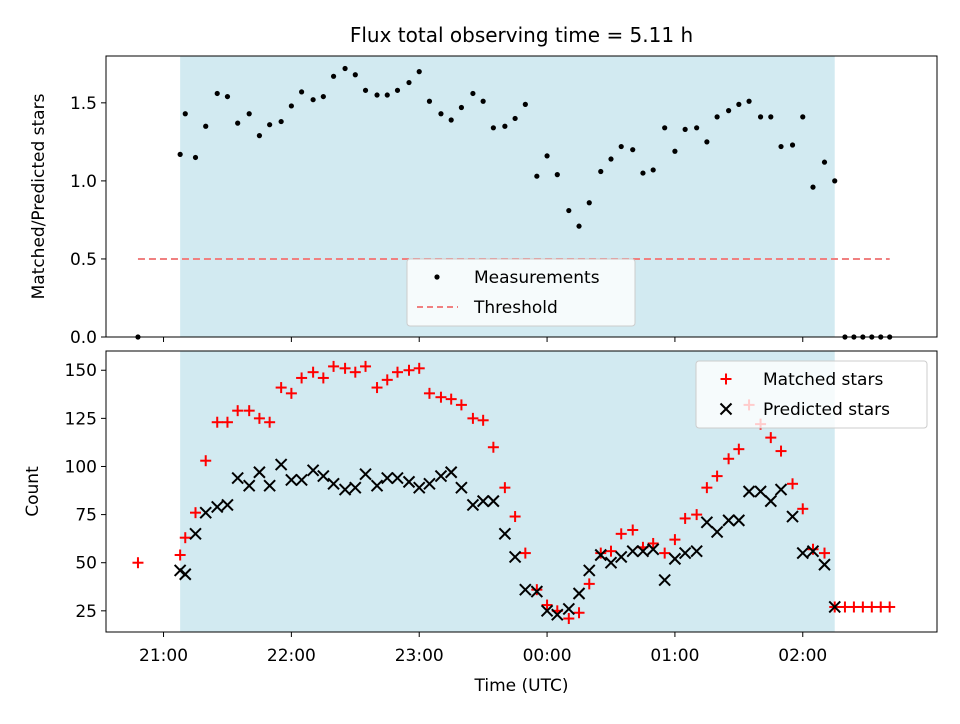  I want to click on legend-matched-label: Matched stars, so click(823, 380).